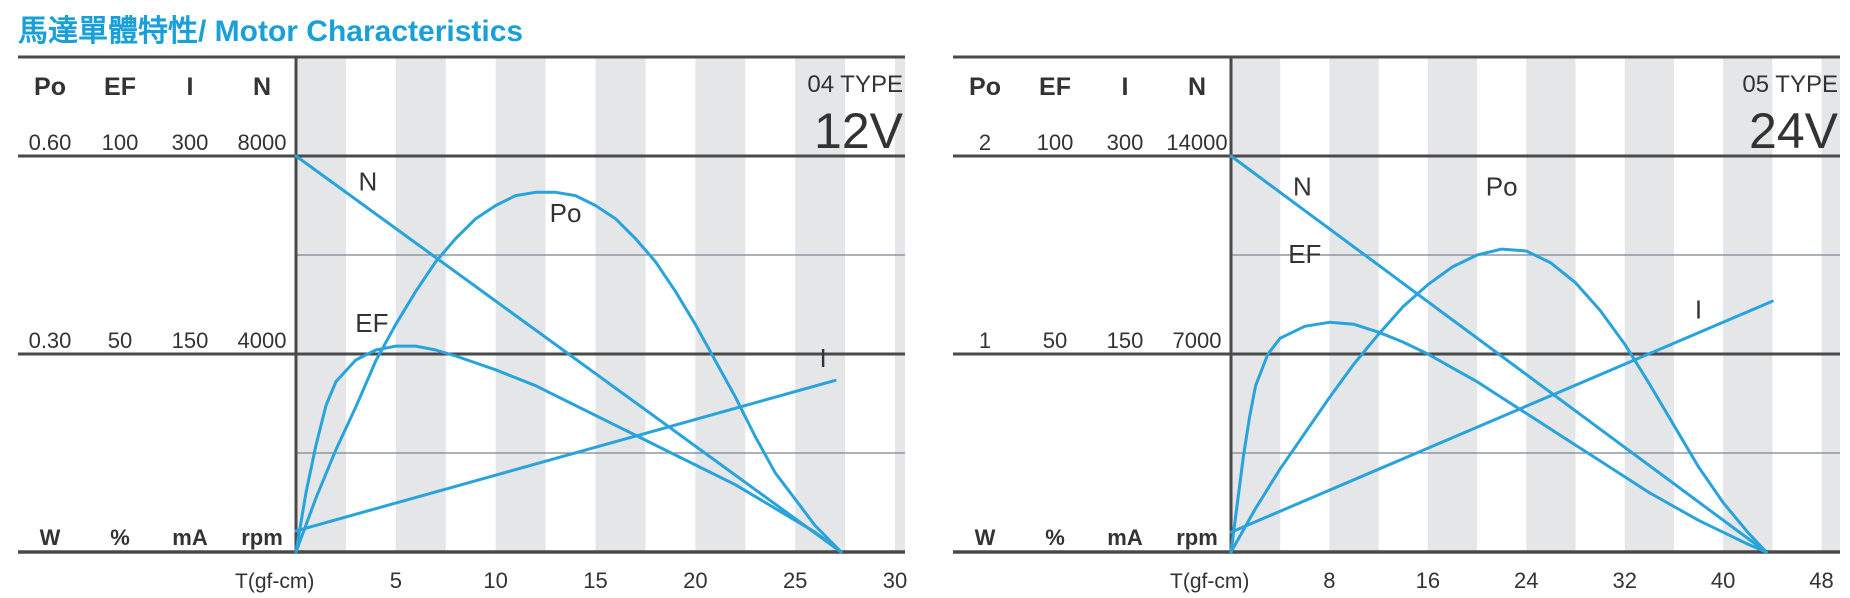 The height and width of the screenshot is (598, 1850). What do you see at coordinates (271, 31) in the screenshot?
I see `page-title: 馬達單體特性/ Motor Characteristics` at bounding box center [271, 31].